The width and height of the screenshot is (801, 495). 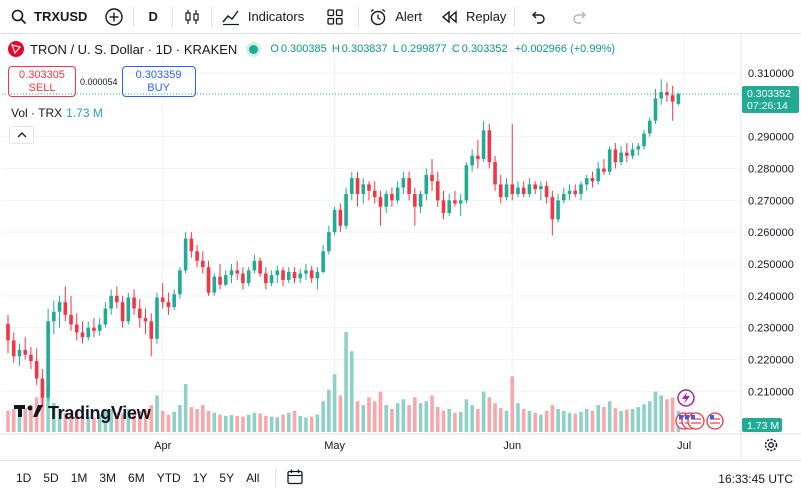 I want to click on buy-button: 0.303359 BUY, so click(x=158, y=81).